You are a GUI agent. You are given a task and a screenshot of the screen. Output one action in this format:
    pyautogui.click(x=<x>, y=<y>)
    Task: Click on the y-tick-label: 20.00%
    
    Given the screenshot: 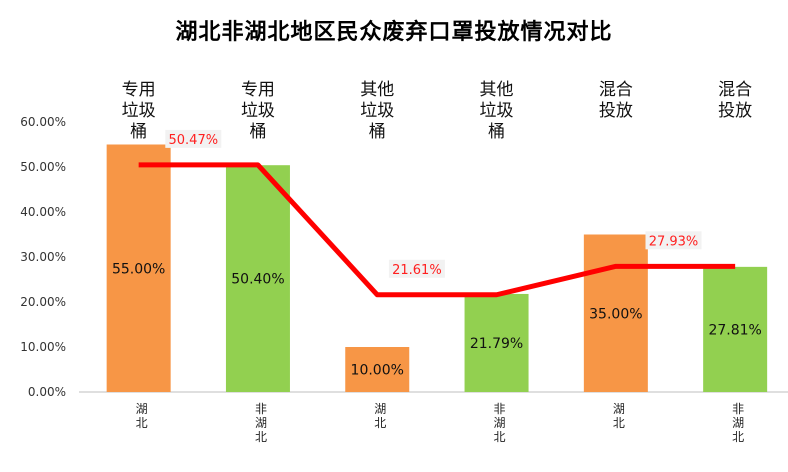 What is the action you would take?
    pyautogui.click(x=43, y=302)
    